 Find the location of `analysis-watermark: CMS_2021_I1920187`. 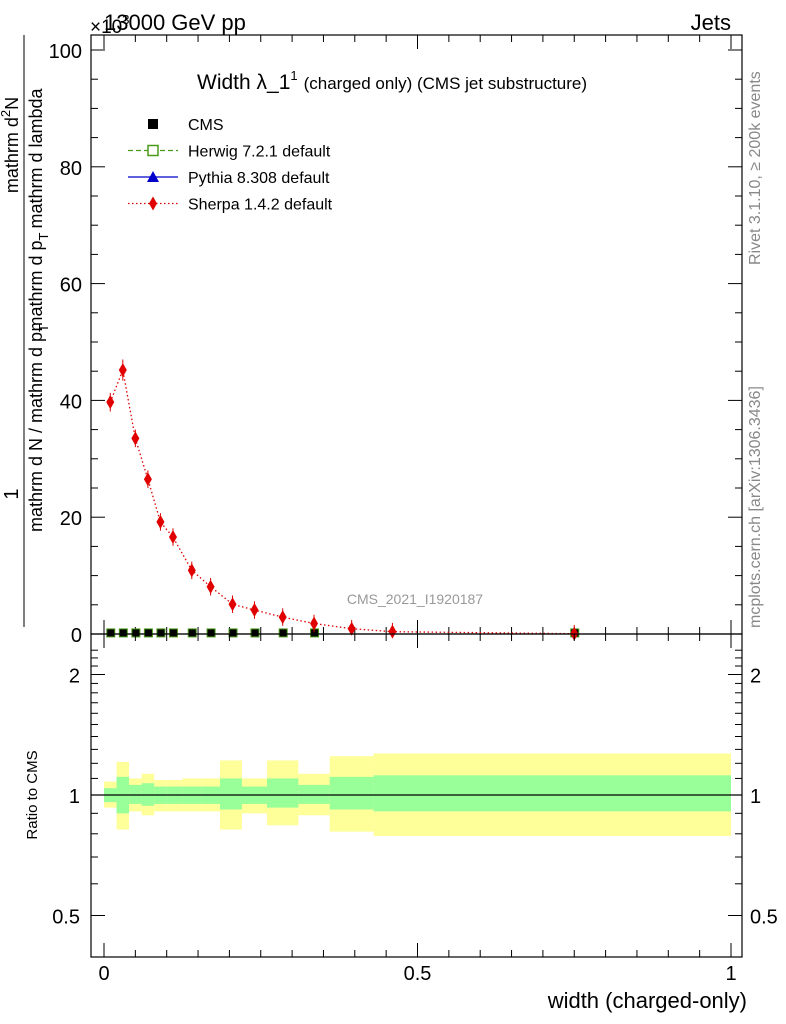

analysis-watermark: CMS_2021_I1920187 is located at coordinates (415, 599).